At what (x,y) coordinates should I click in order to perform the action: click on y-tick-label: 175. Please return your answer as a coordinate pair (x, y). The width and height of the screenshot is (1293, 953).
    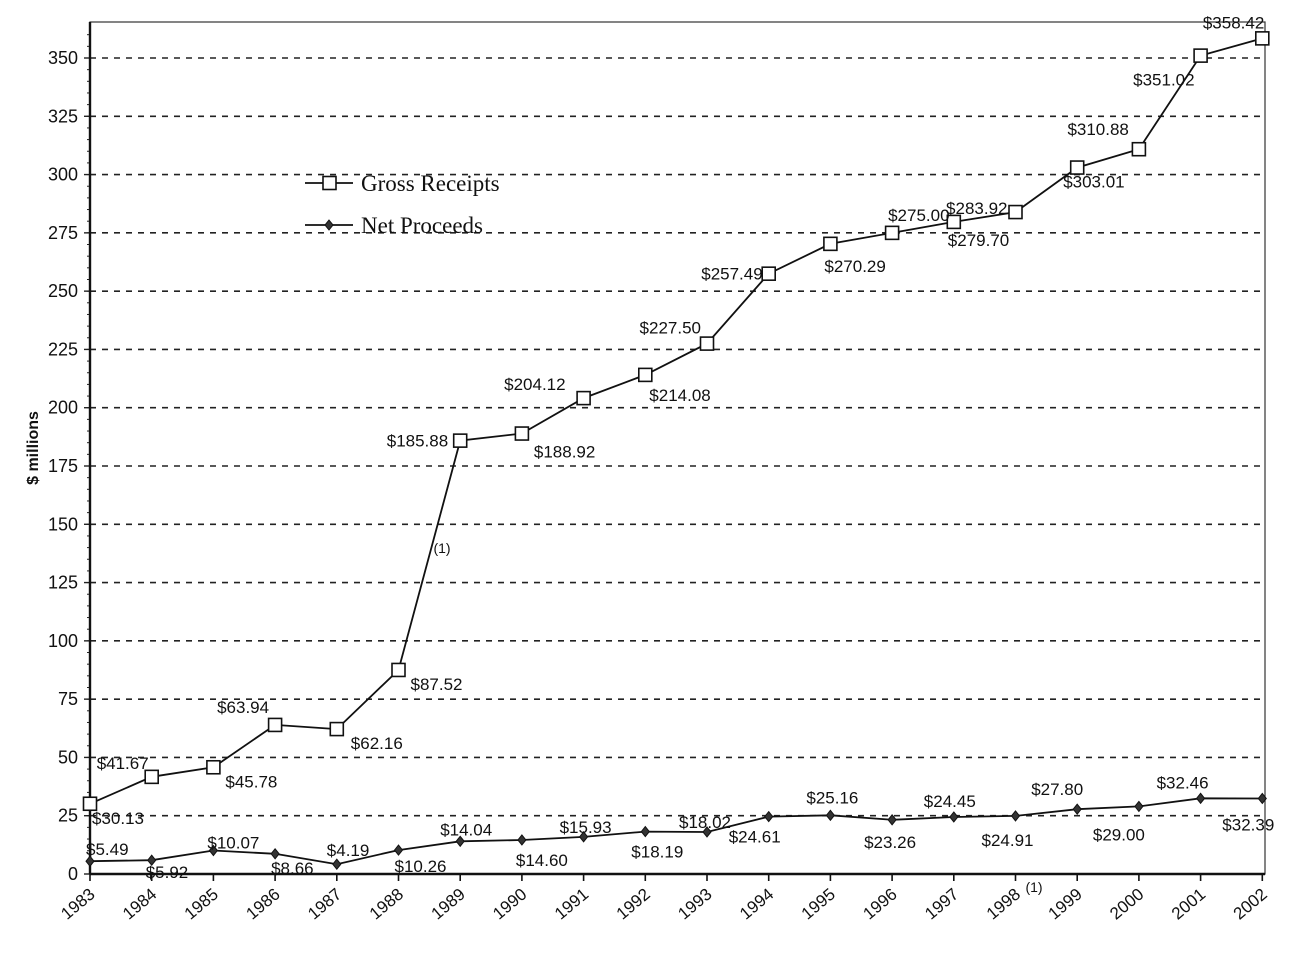
    Looking at the image, I should click on (63, 466).